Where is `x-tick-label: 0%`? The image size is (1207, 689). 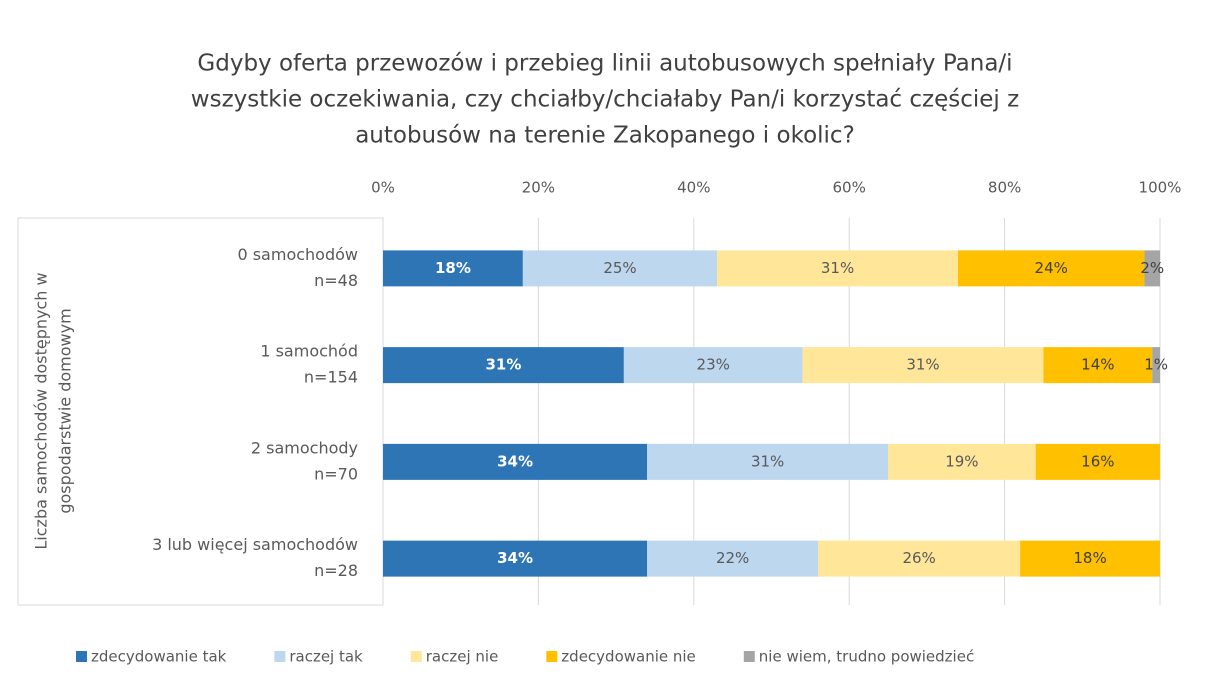
x-tick-label: 0% is located at coordinates (383, 188).